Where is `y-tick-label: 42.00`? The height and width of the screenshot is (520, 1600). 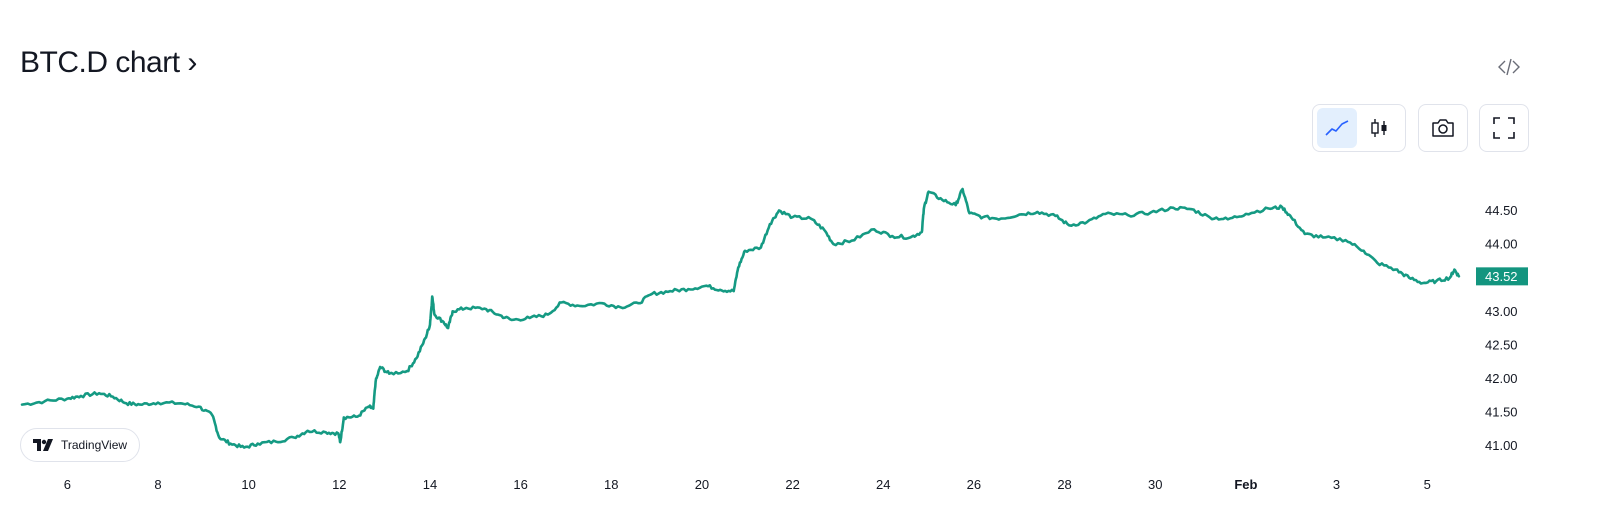
y-tick-label: 42.00 is located at coordinates (1501, 378).